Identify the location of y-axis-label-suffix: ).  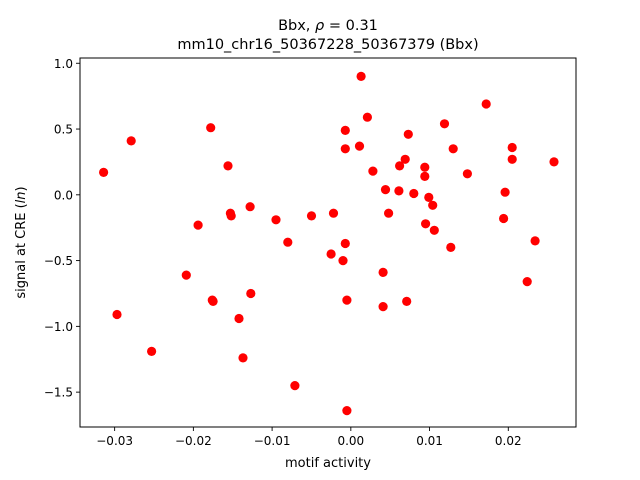
(21, 188).